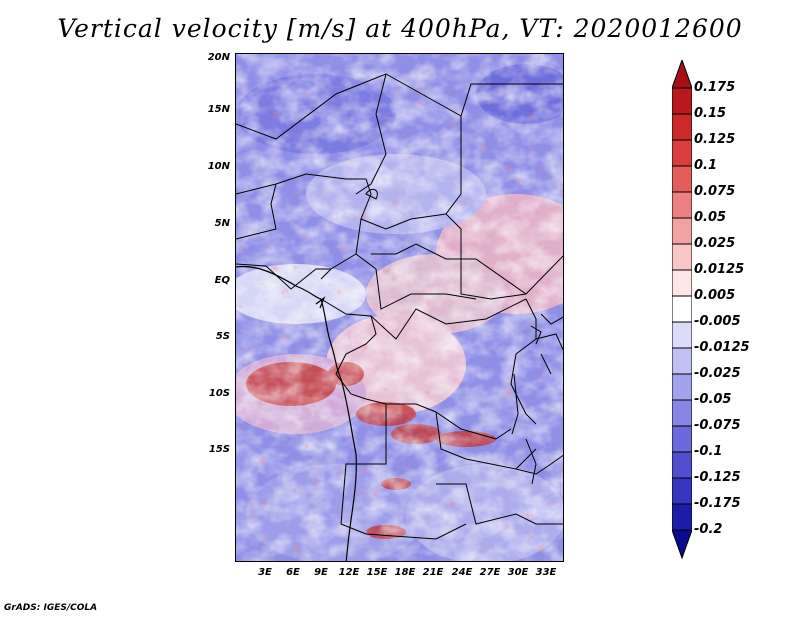 The image size is (800, 618). What do you see at coordinates (349, 572) in the screenshot?
I see `lon-label-12e: 12E` at bounding box center [349, 572].